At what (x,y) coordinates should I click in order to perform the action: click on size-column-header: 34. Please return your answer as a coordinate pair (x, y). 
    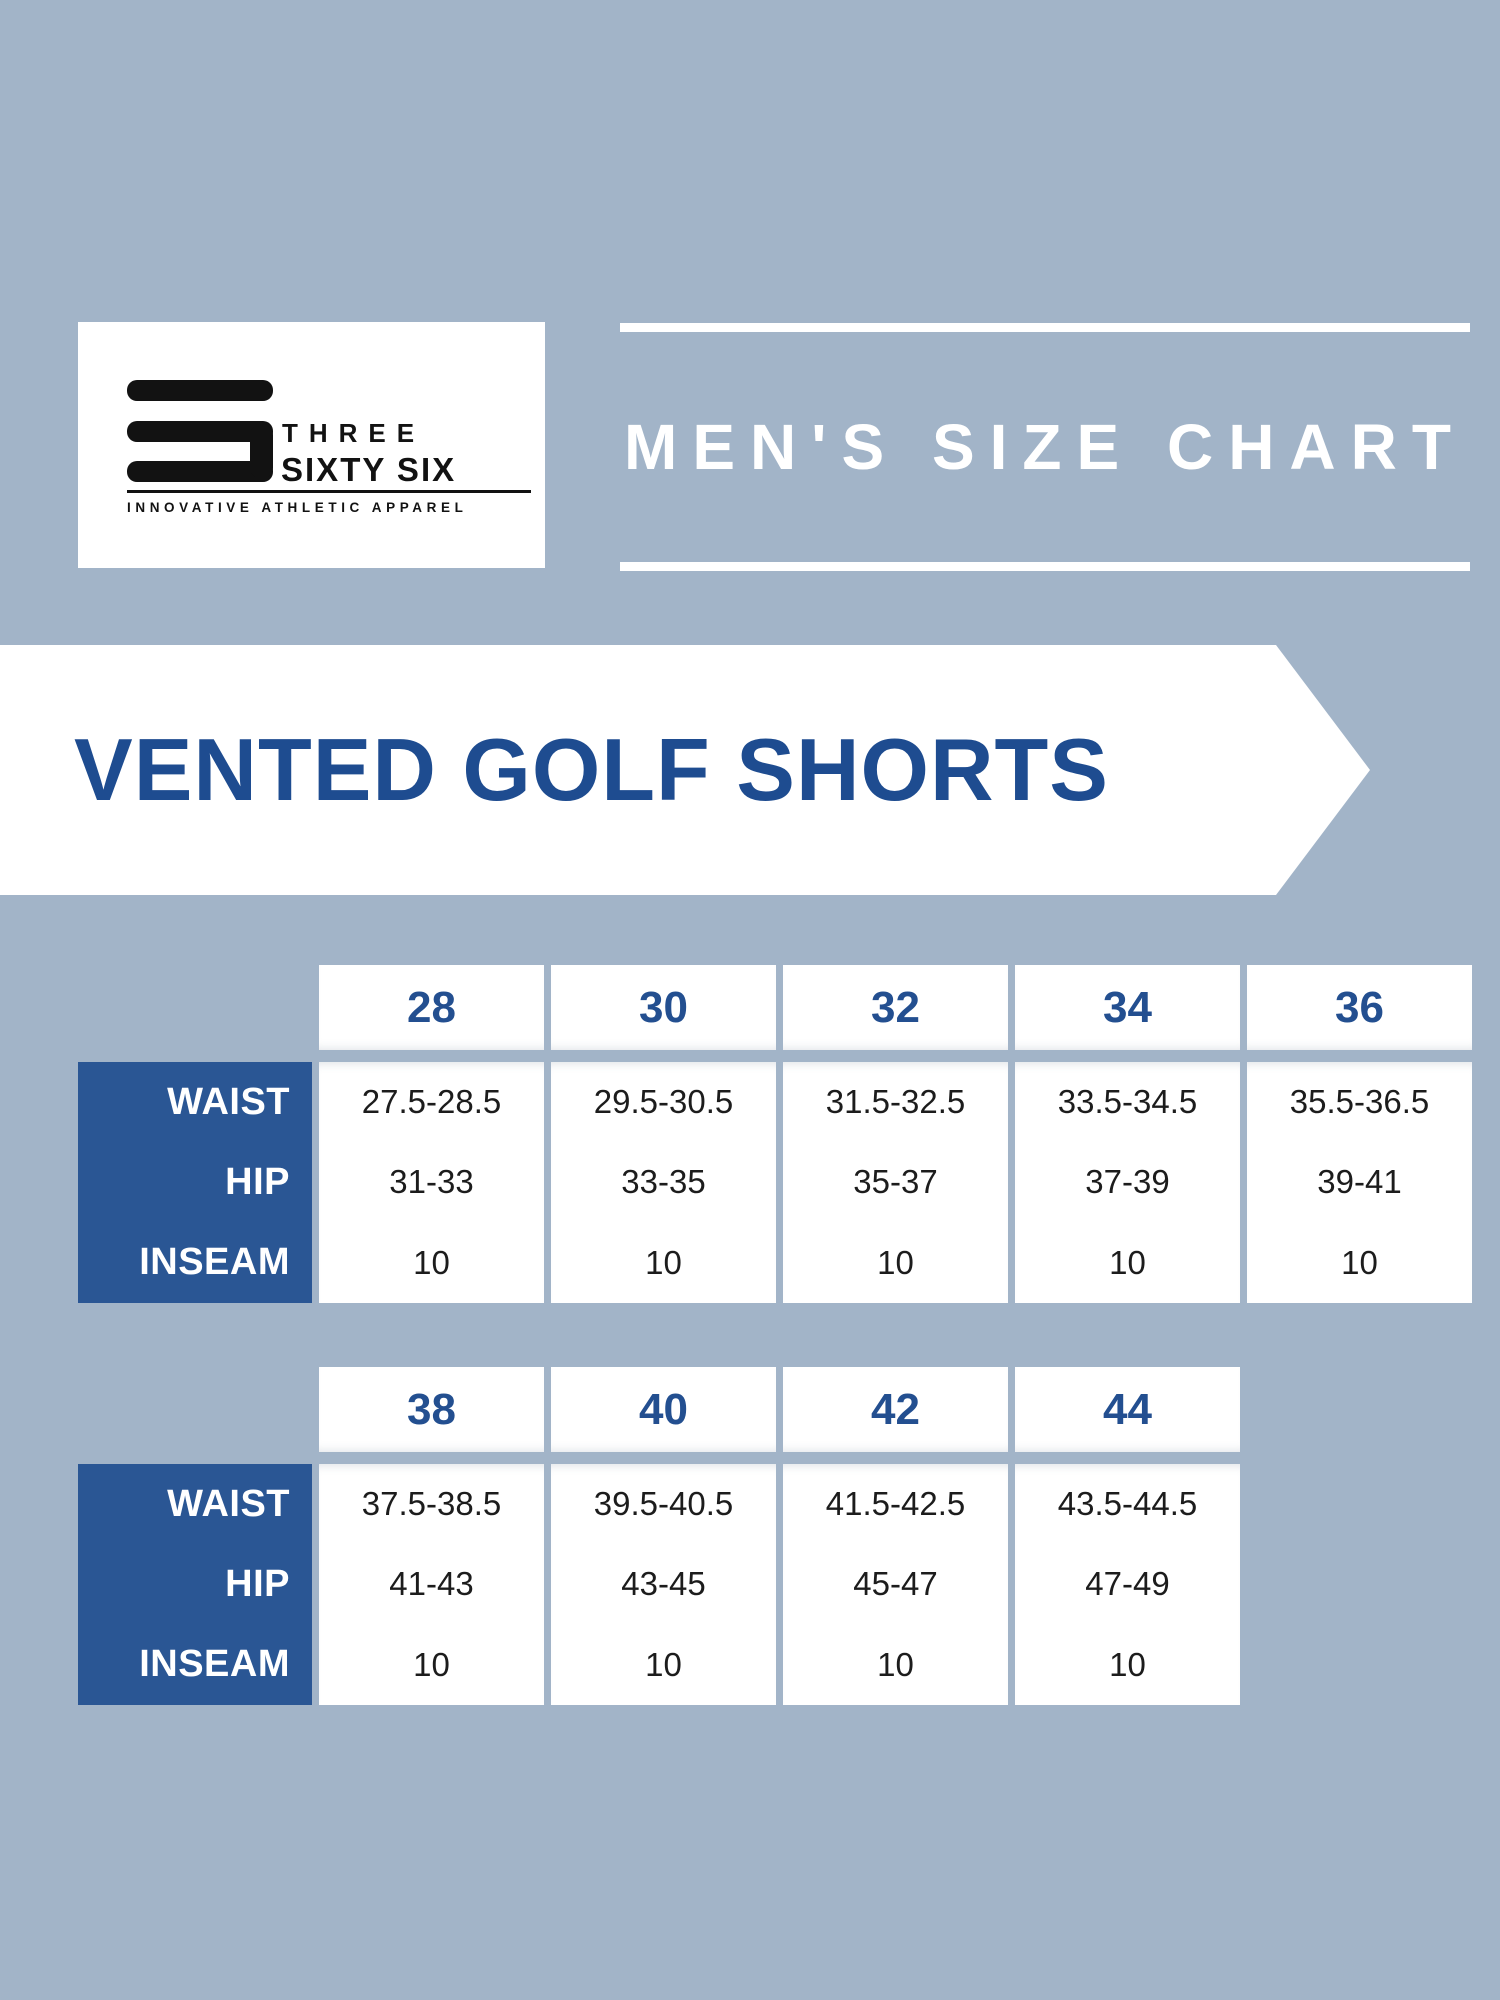
    Looking at the image, I should click on (1127, 1007).